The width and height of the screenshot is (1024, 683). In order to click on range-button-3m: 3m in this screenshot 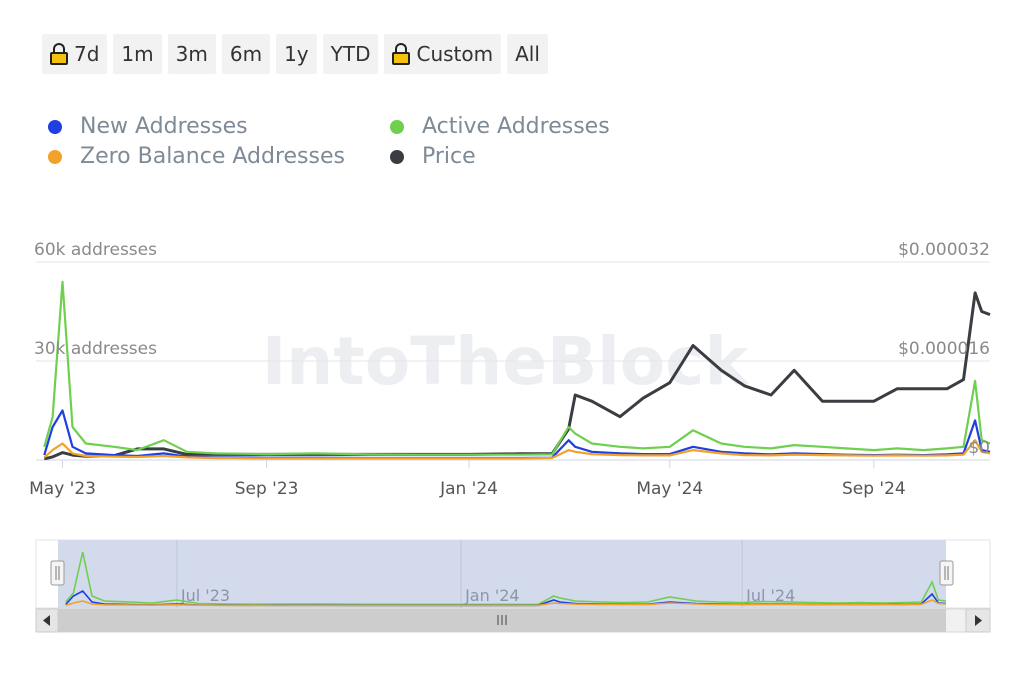, I will do `click(191, 54)`.